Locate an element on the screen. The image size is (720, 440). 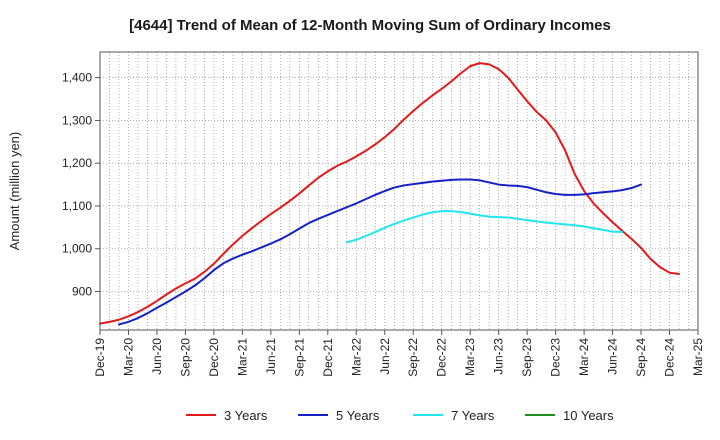
y-tick-label: 1,100 is located at coordinates (77, 206).